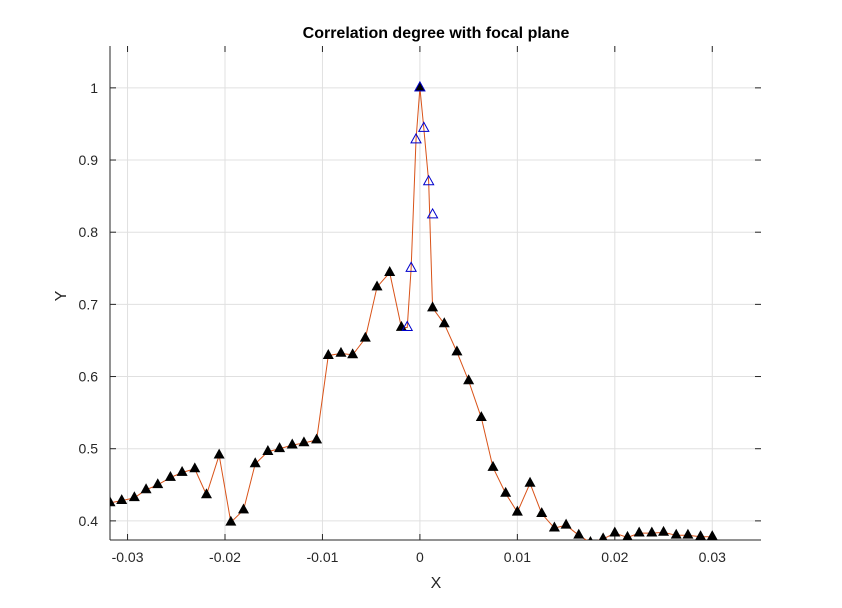  I want to click on x-tick-label: -0.02, so click(225, 557).